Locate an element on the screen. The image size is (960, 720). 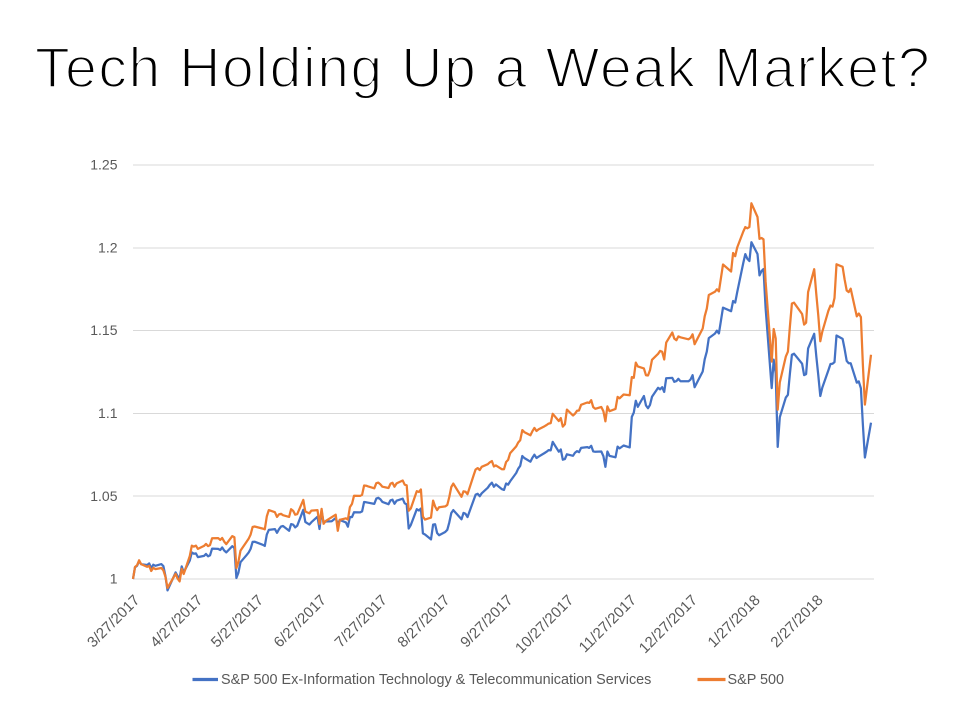
svg-text: 2/27/2018 is located at coordinates (796, 621).